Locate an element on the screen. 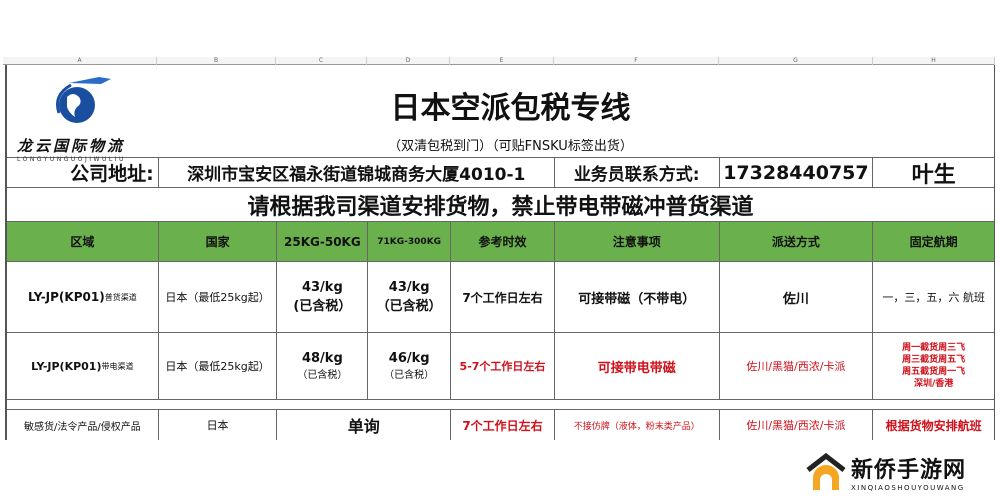  notes-cell: 可接带磁（不带电） is located at coordinates (637, 297).